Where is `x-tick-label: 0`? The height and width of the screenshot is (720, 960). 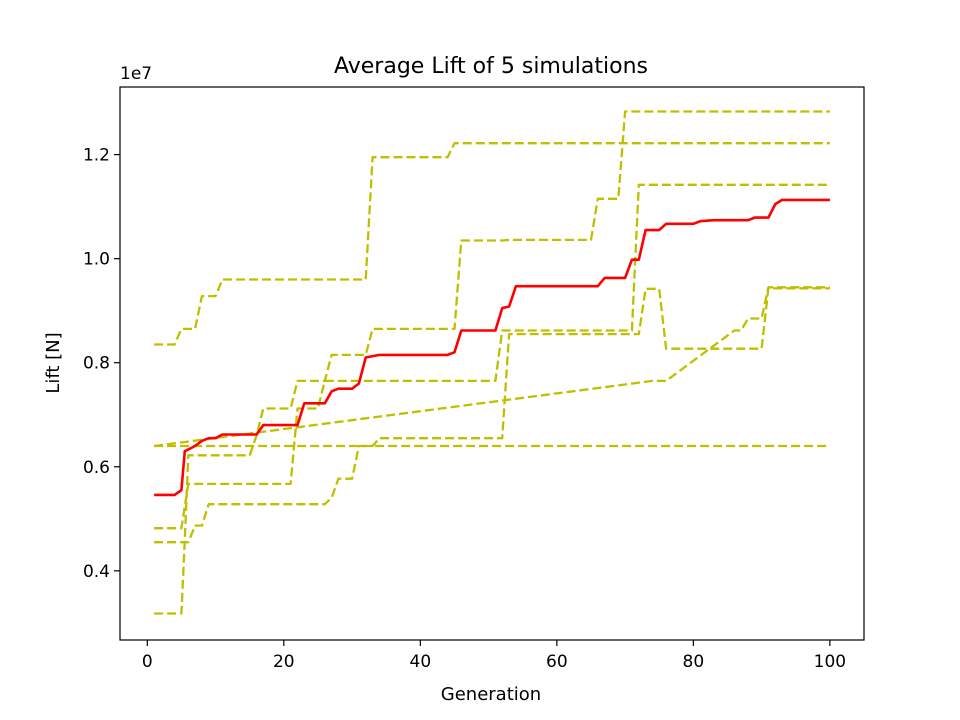 x-tick-label: 0 is located at coordinates (147, 662).